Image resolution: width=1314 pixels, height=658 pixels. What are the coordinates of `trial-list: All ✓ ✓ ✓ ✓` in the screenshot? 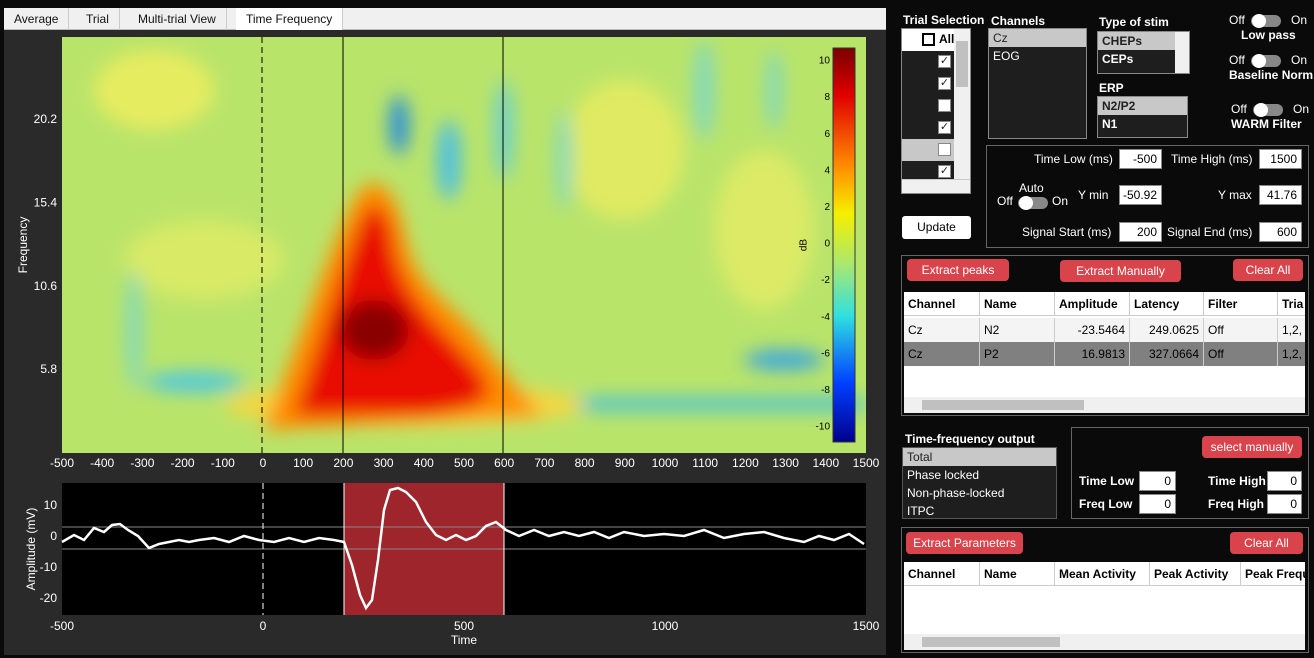 It's located at (936, 111).